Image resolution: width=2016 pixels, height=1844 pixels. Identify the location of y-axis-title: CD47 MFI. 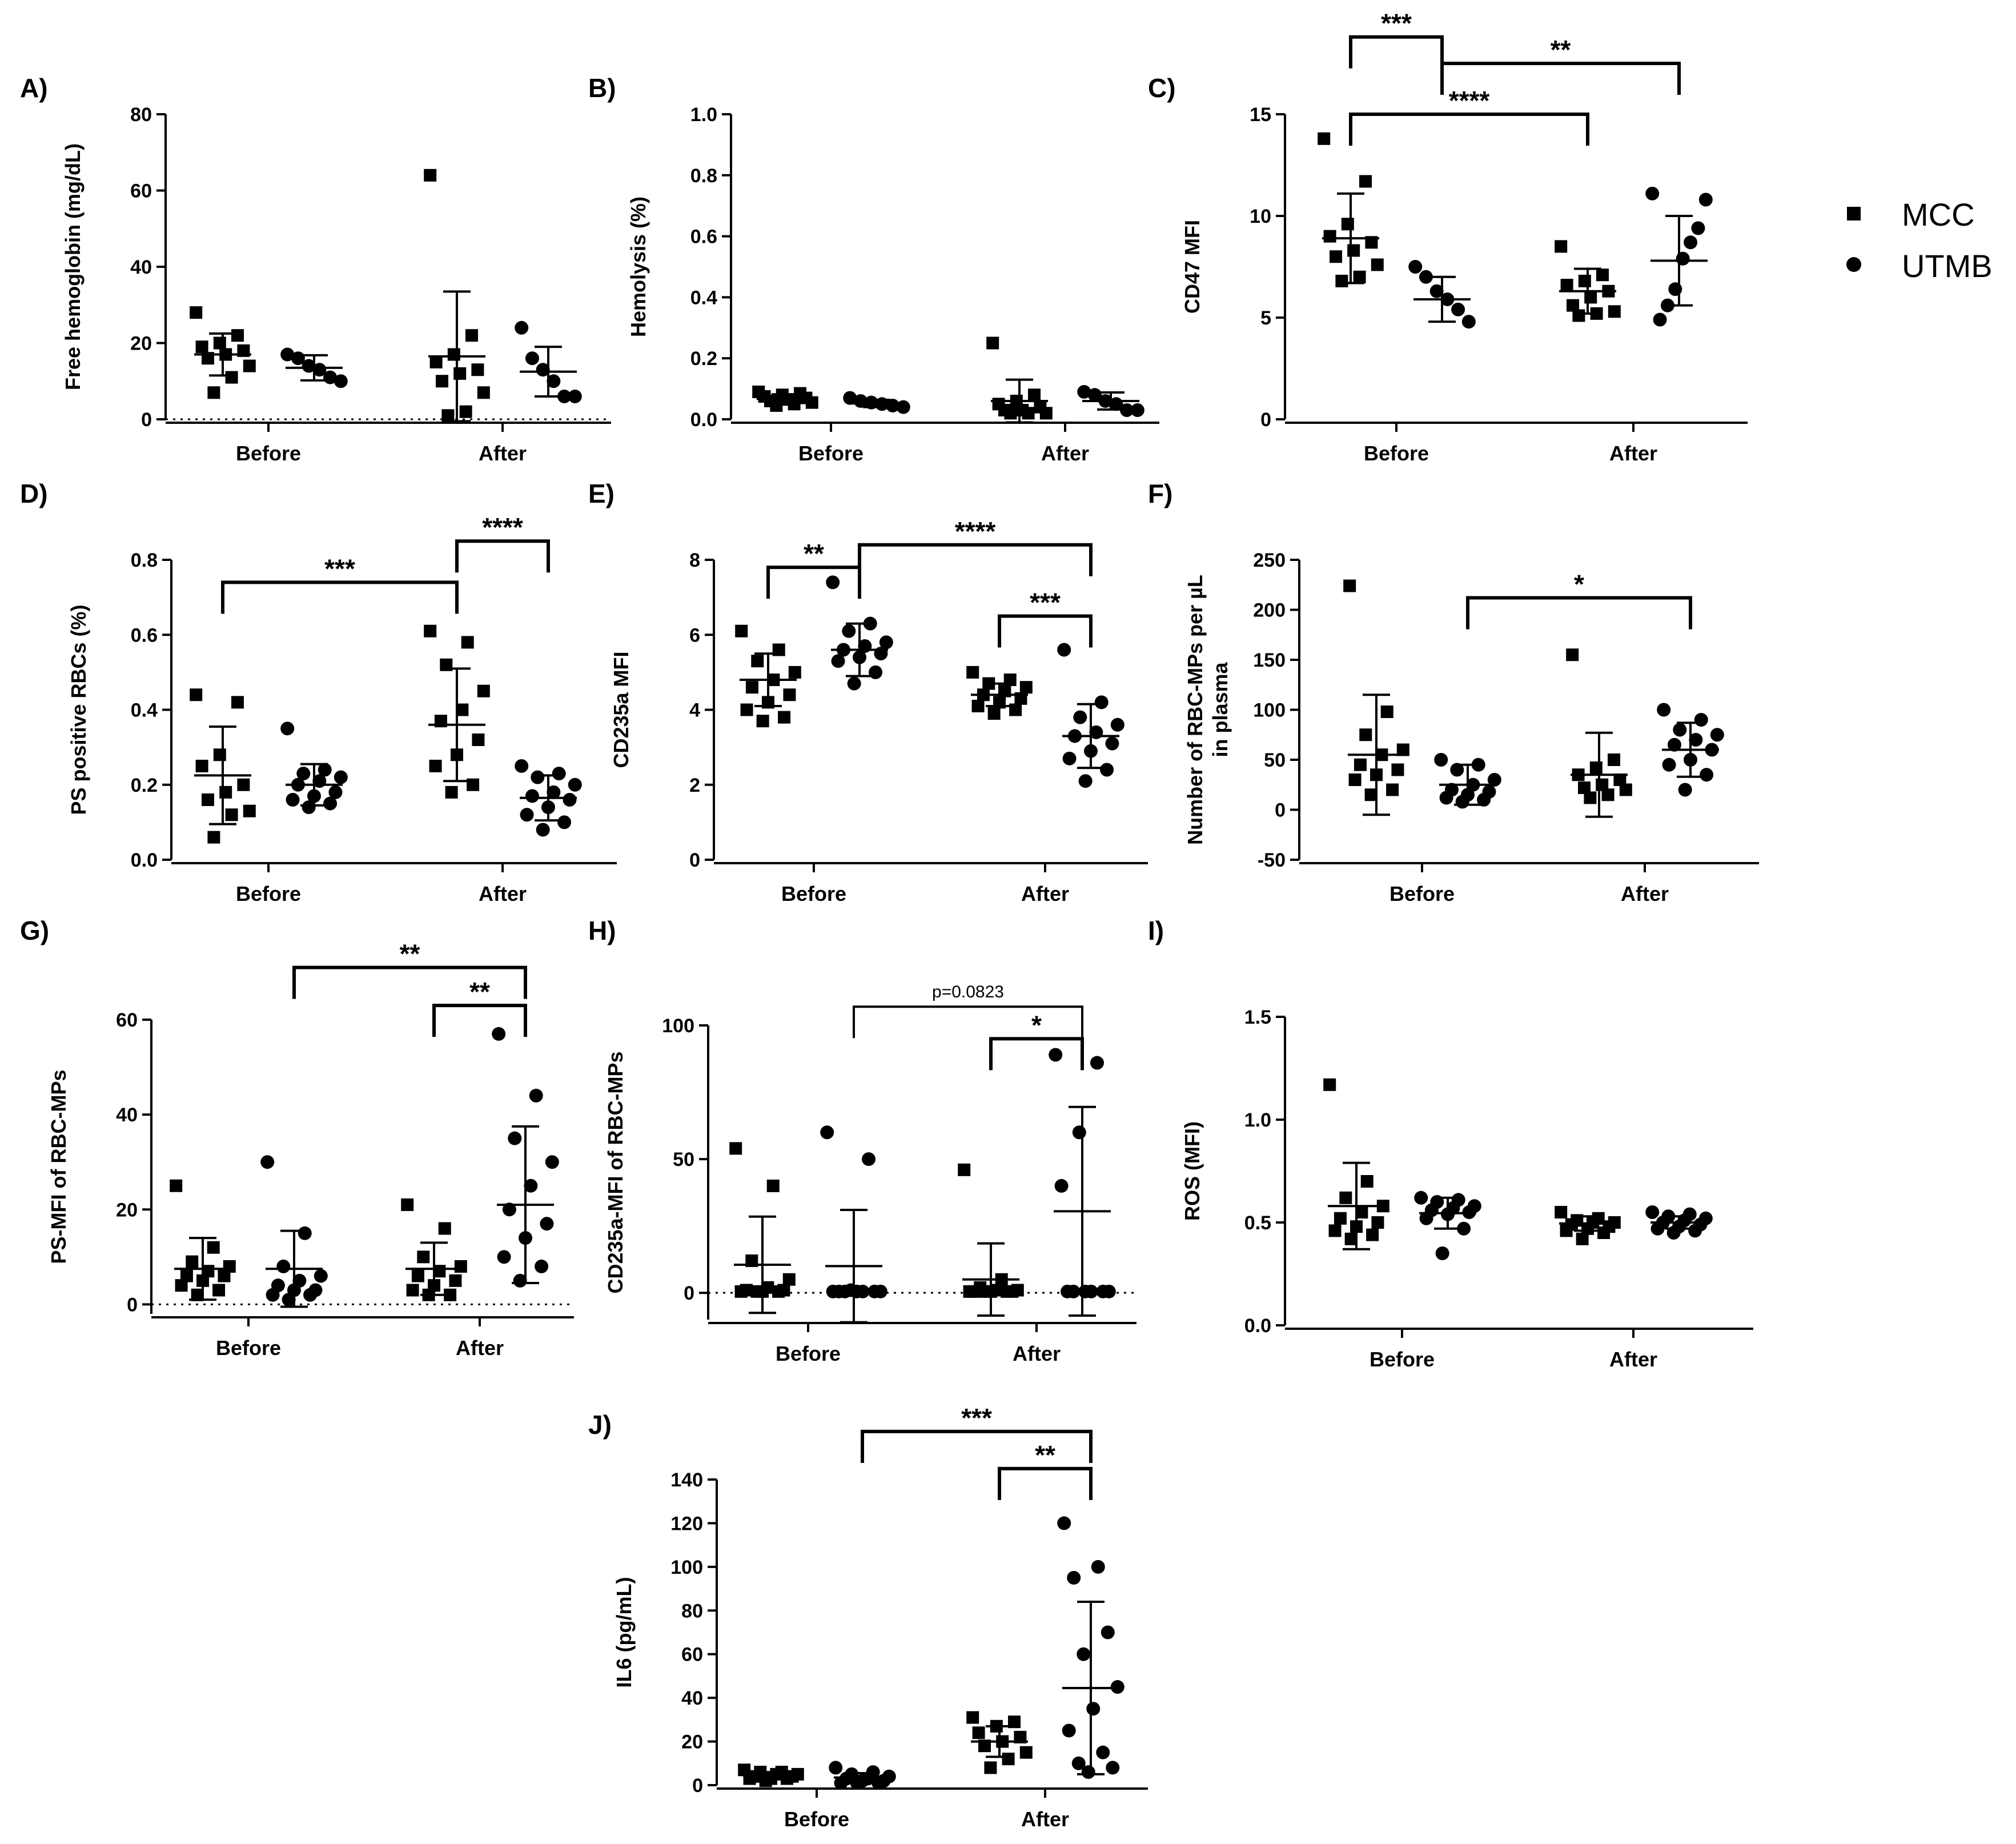
(1192, 267).